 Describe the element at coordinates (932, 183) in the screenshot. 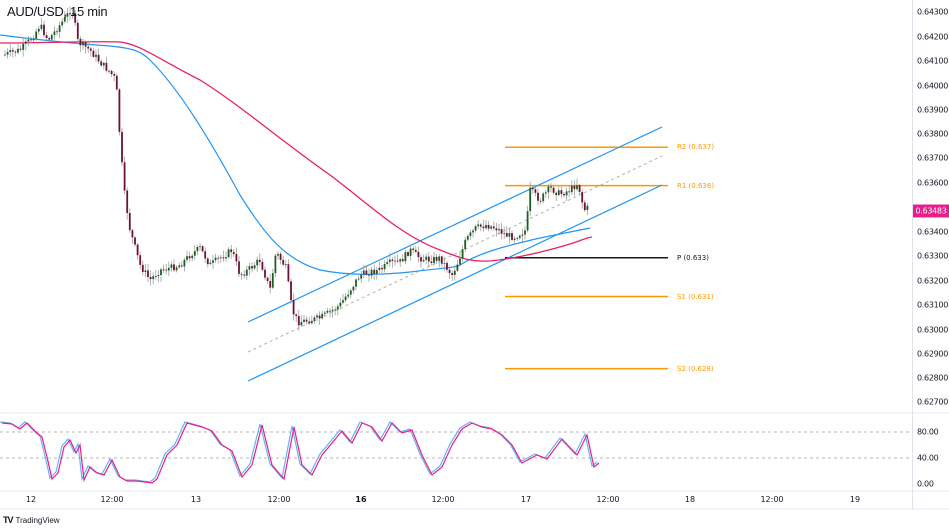

I see `price-axis-label: 0.63600` at that location.